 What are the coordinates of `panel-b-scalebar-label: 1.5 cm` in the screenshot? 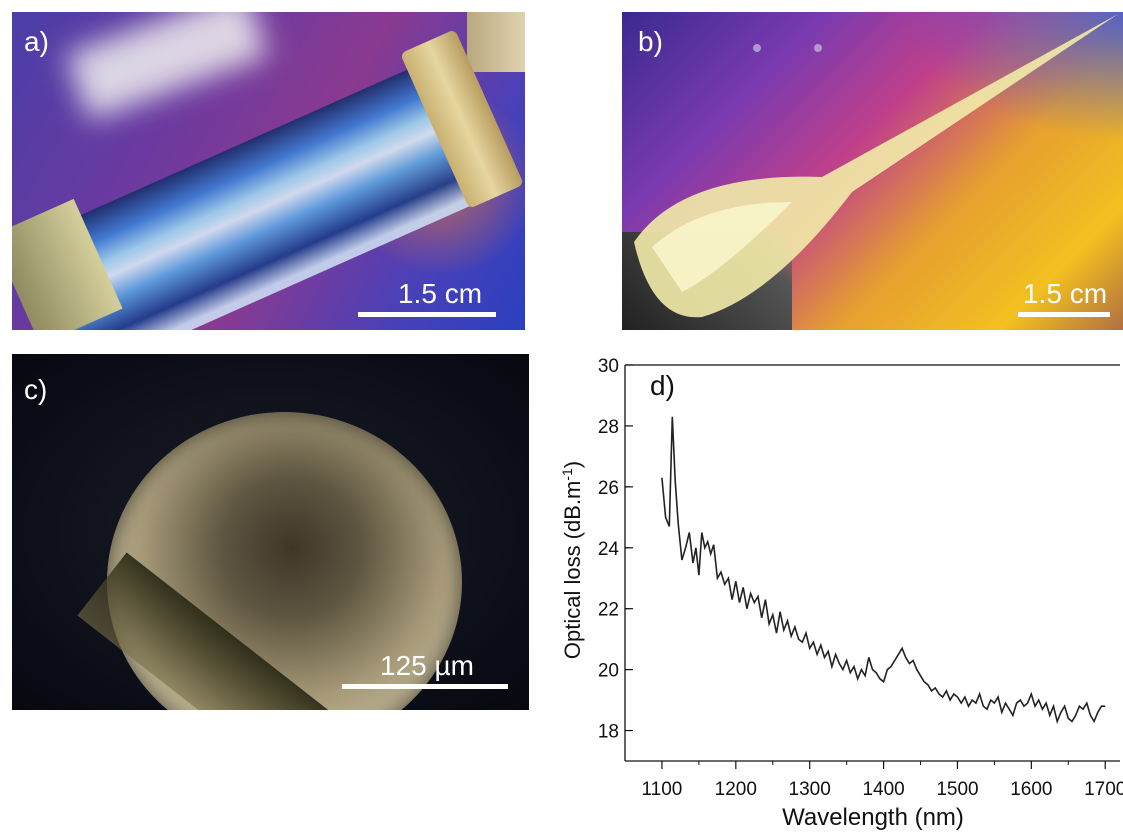 It's located at (1065, 293).